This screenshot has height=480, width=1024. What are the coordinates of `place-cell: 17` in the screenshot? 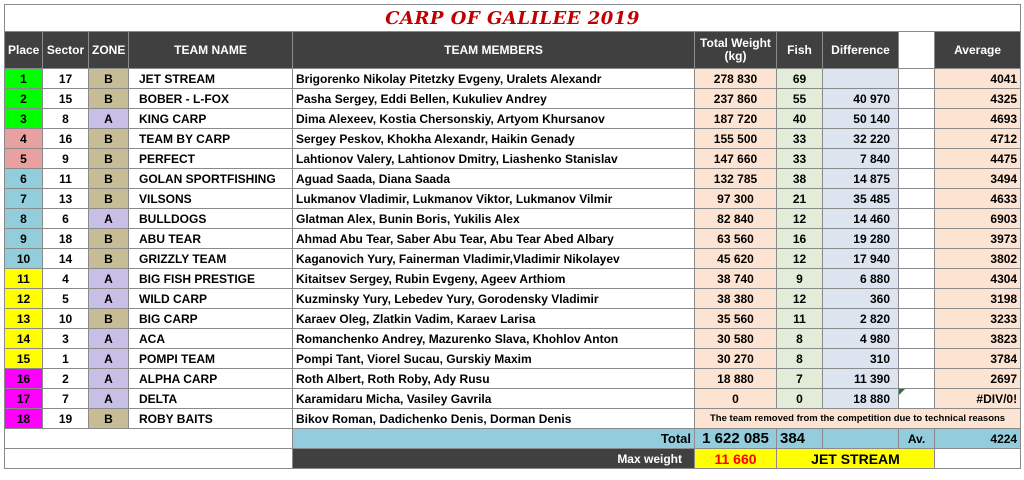 It's located at (23, 398).